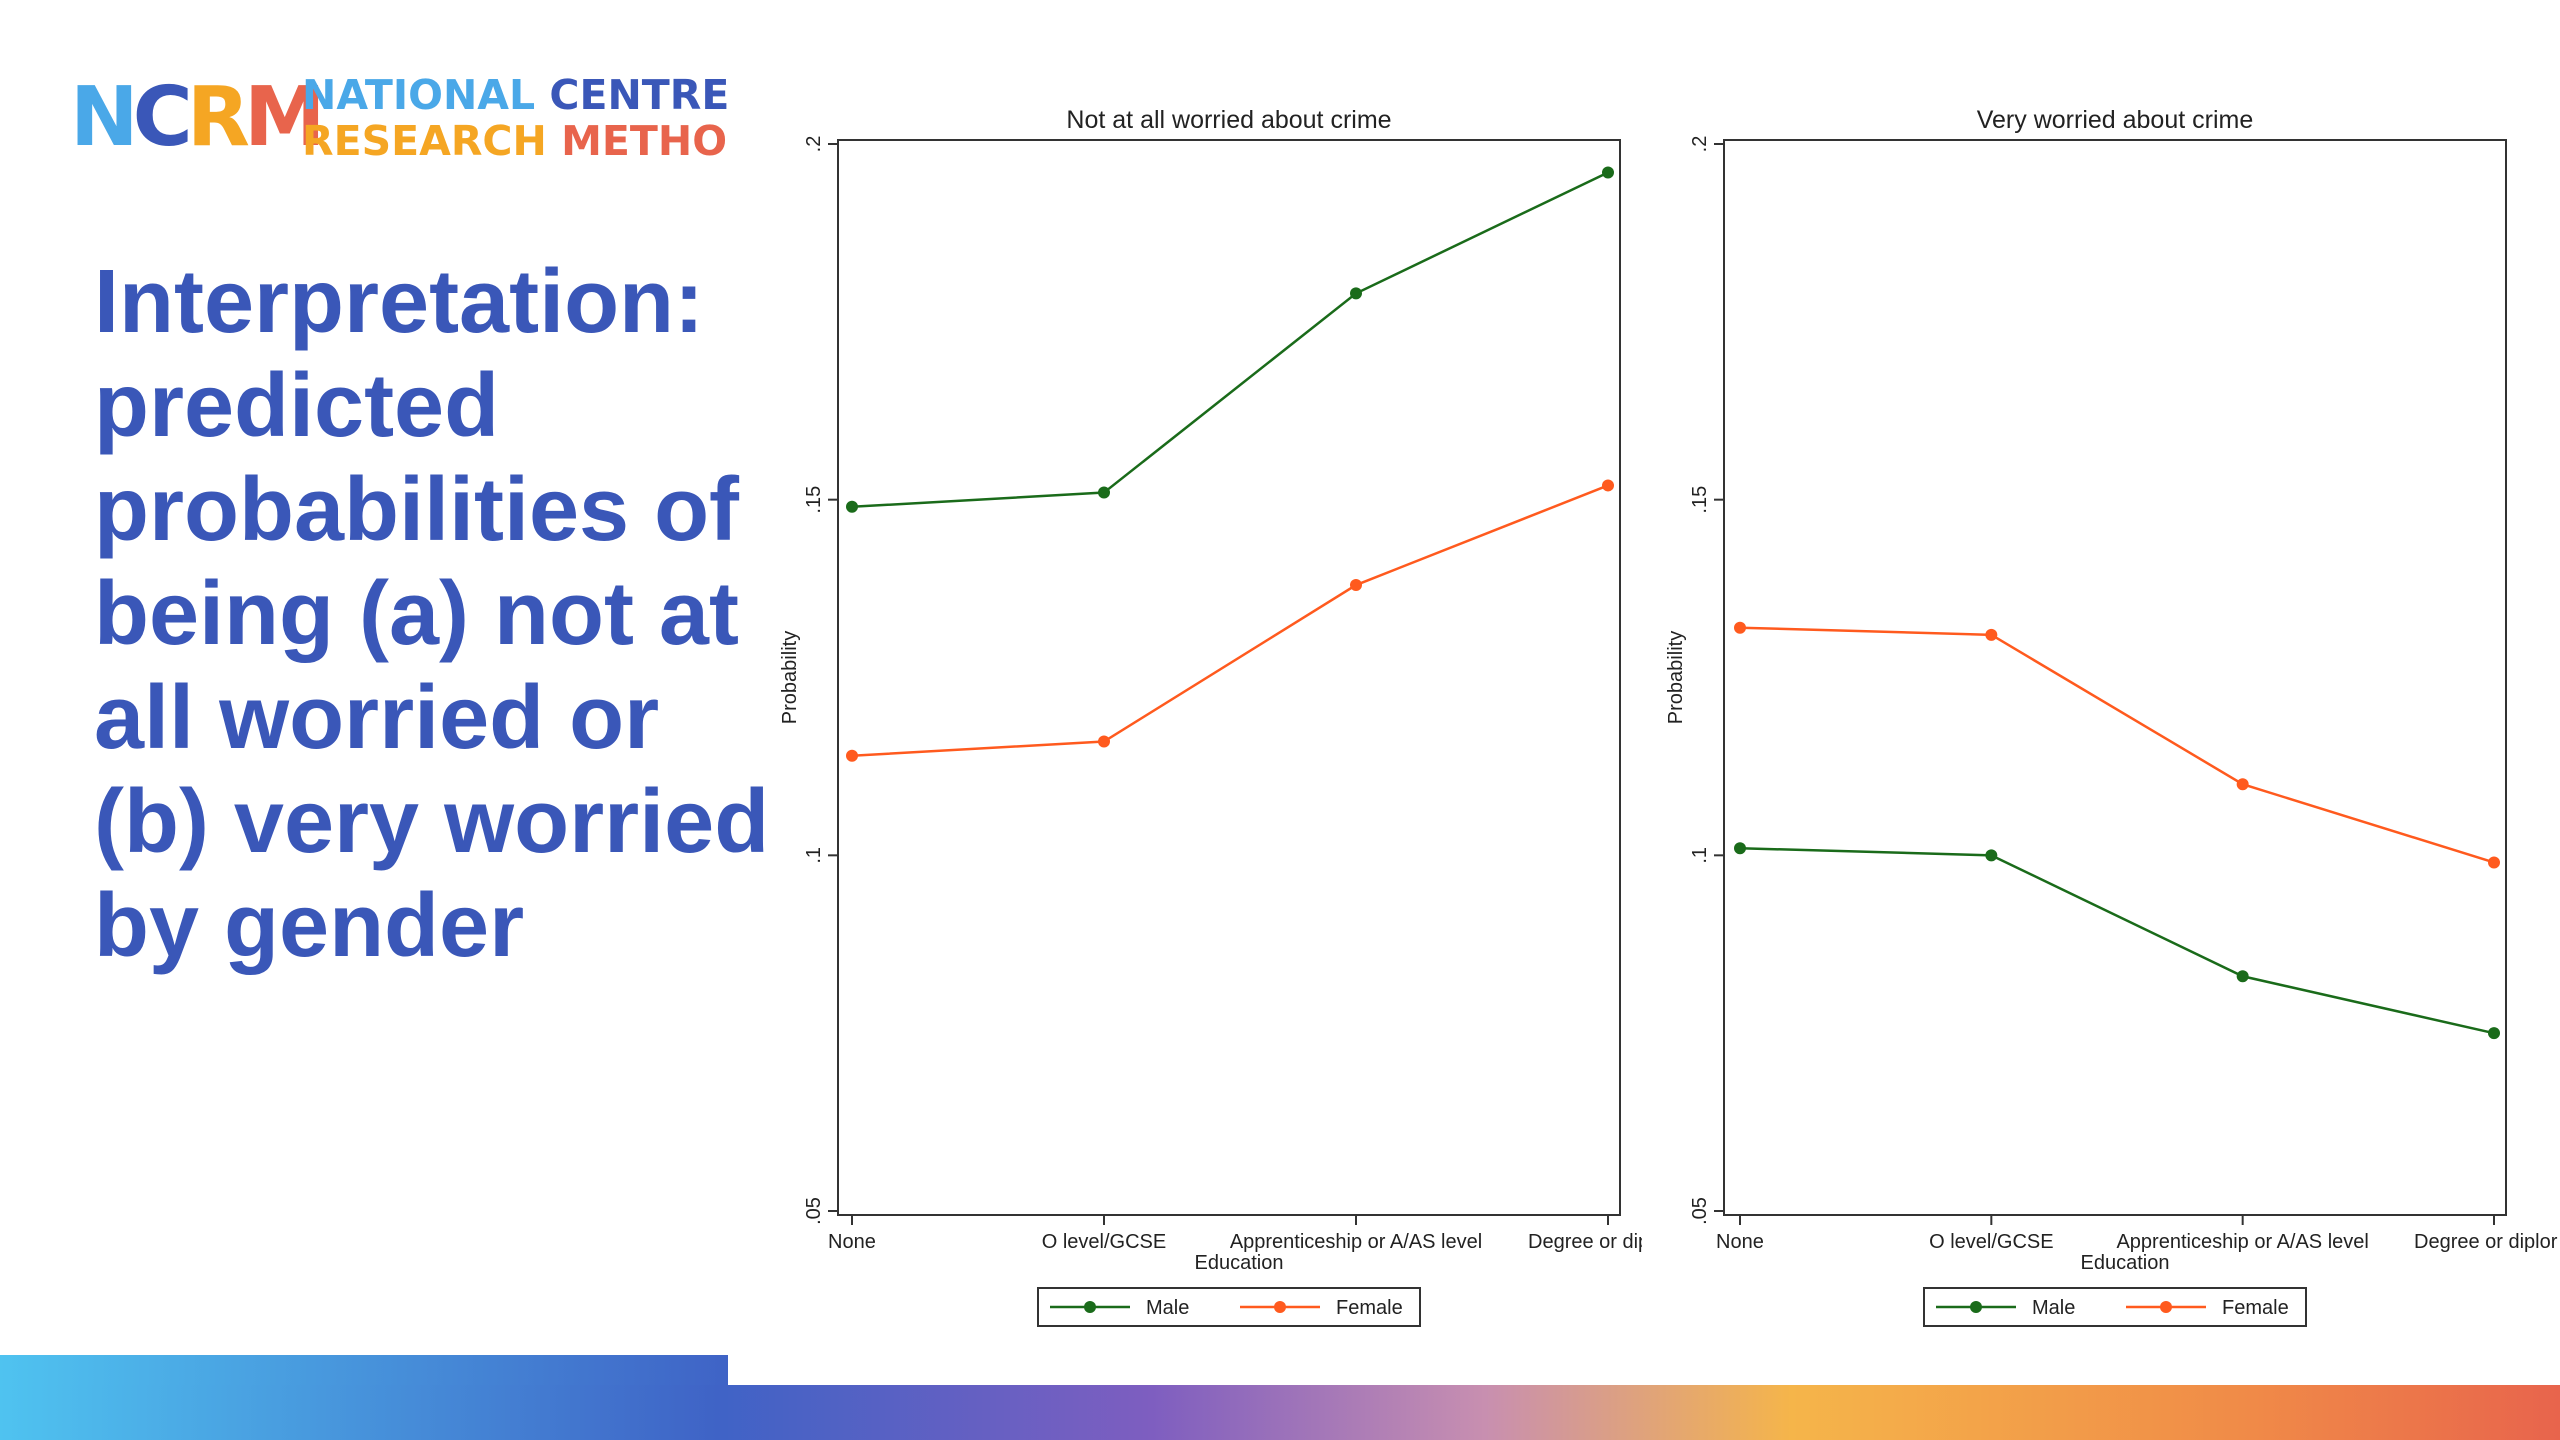  I want to click on ncrm-logo: NCRM NATIONAL CENTRE RESEARCH METHO, so click(410, 117).